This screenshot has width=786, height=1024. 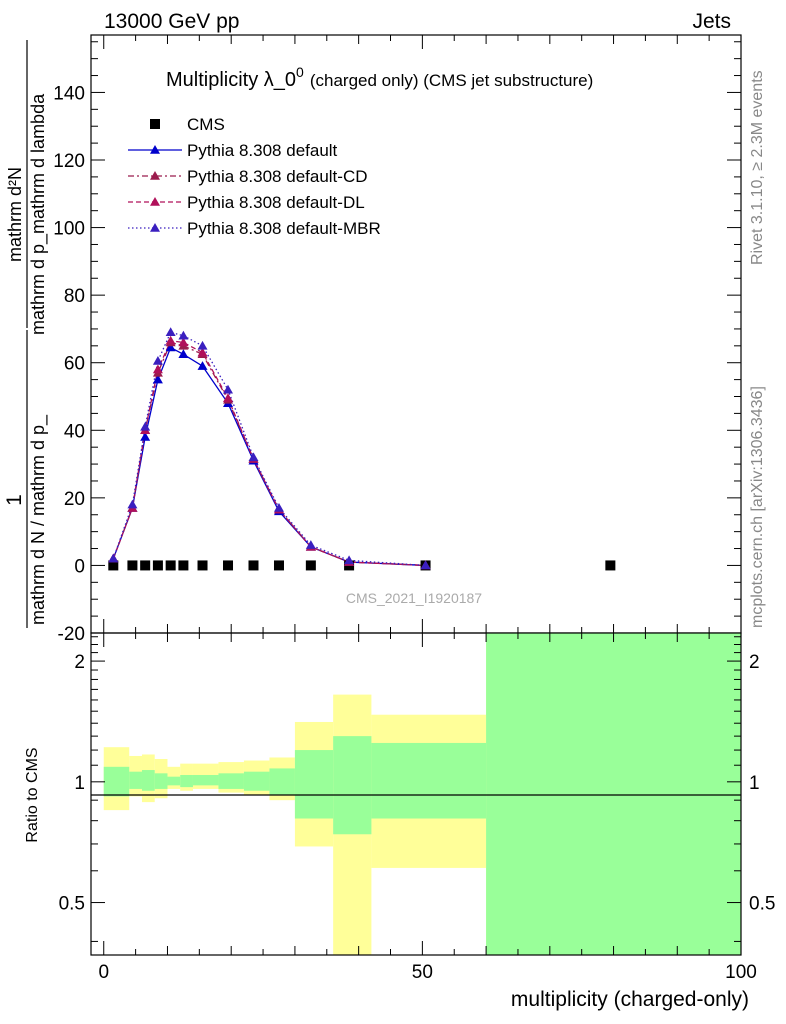 I want to click on ylabel-prefix-denominator: mathrm d N / mathrm d p_, so click(x=38, y=519).